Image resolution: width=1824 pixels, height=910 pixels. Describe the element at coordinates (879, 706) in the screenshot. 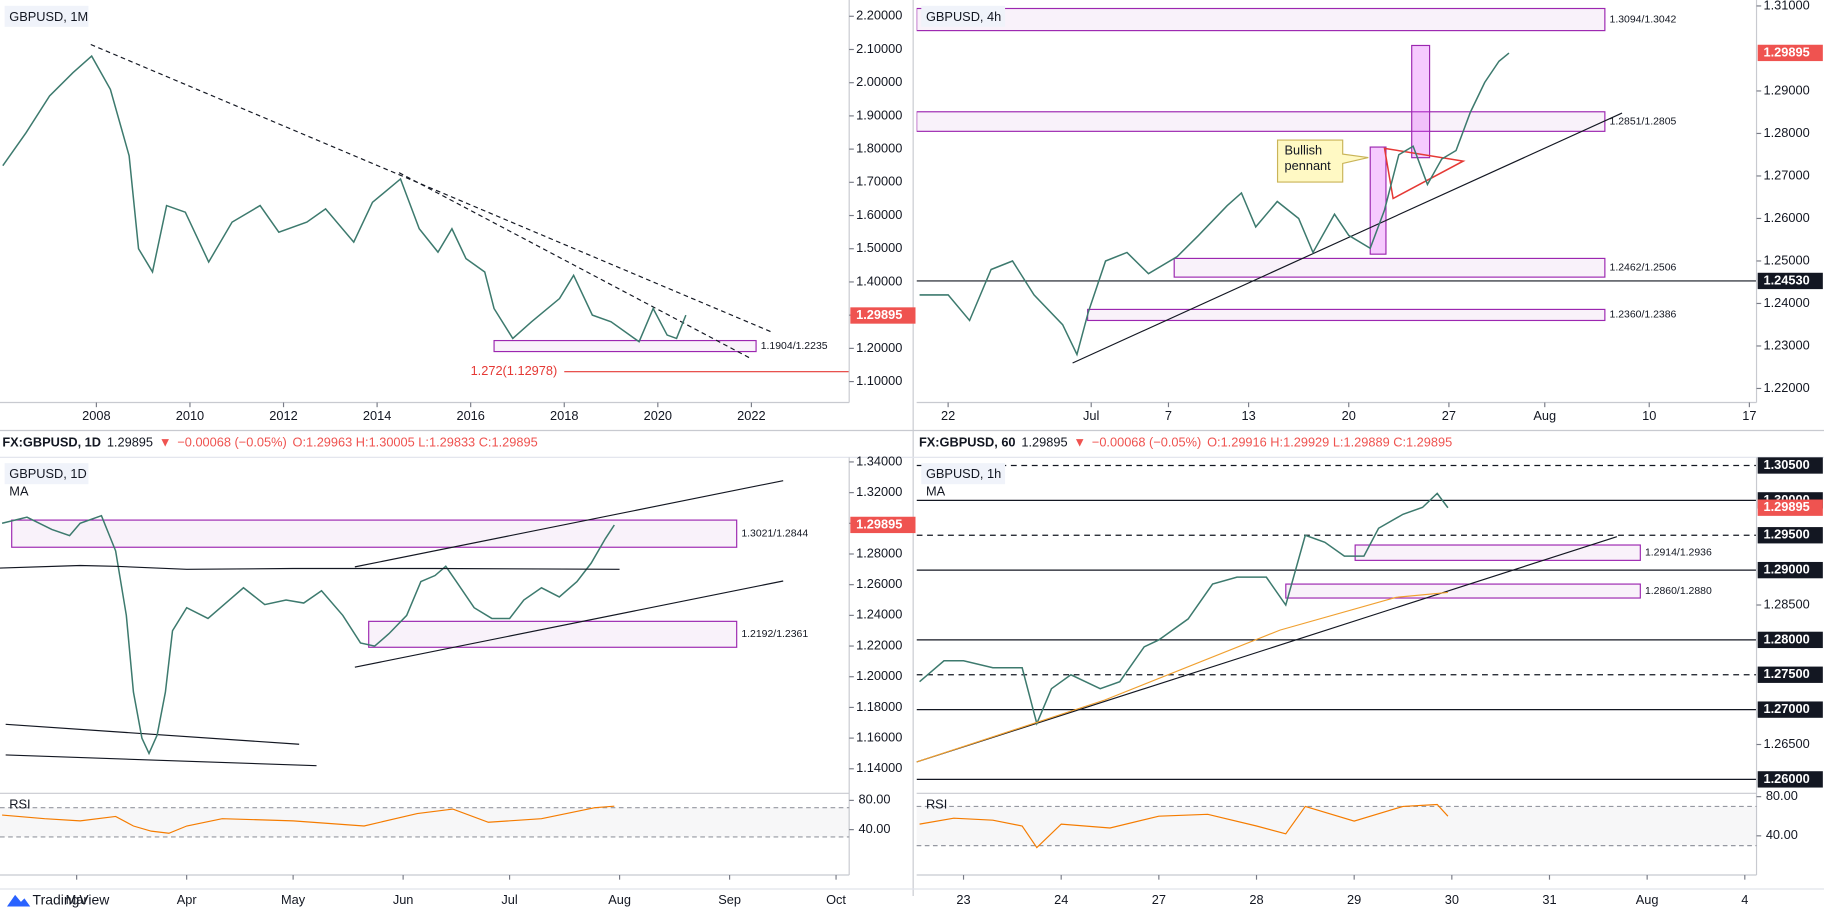

I see `y-tick-label: 1.18000` at that location.